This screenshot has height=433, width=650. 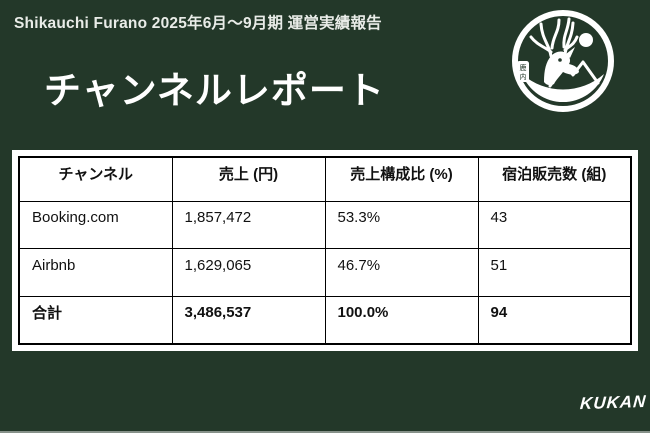 What do you see at coordinates (554, 225) in the screenshot?
I see `cell-units: 43` at bounding box center [554, 225].